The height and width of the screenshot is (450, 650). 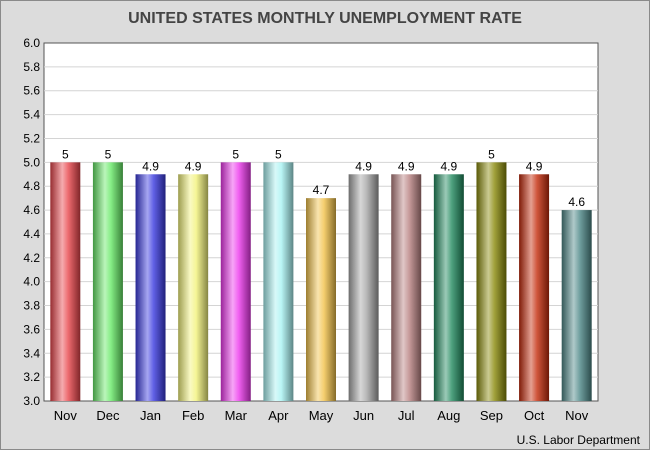 What do you see at coordinates (31, 329) in the screenshot?
I see `y-tick-label: 3.6` at bounding box center [31, 329].